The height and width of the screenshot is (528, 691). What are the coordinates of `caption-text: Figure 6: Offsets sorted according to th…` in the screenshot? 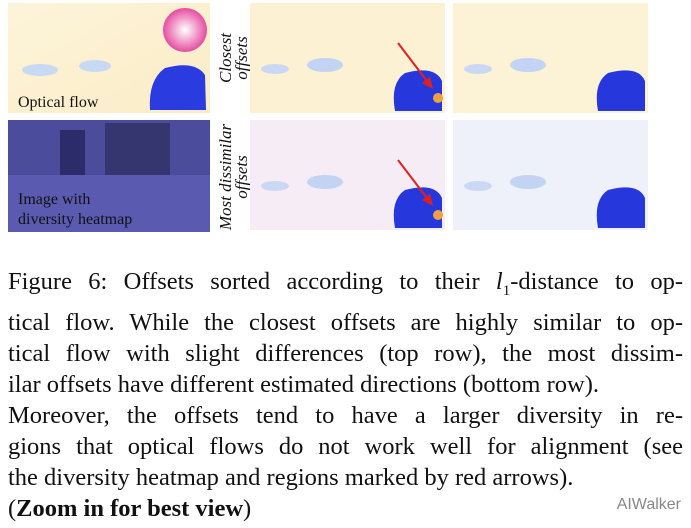 It's located at (252, 281).